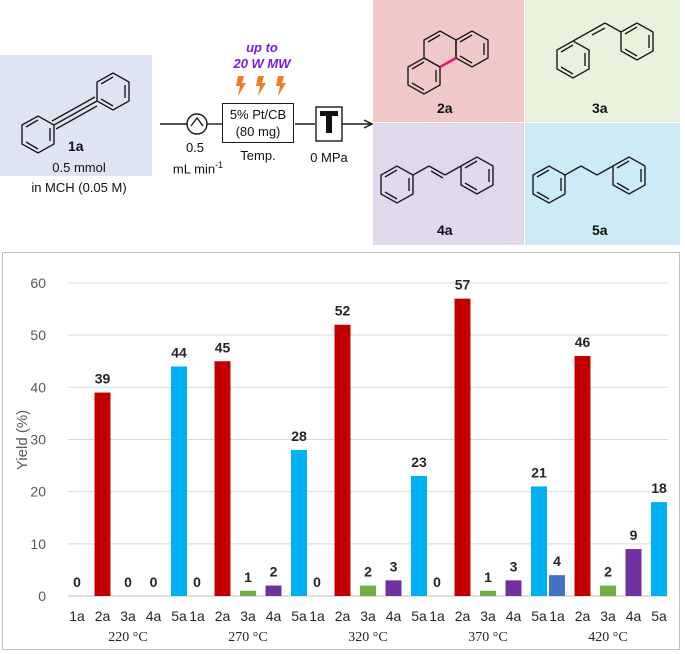  Describe the element at coordinates (299, 436) in the screenshot. I see `data-label: 28` at that location.